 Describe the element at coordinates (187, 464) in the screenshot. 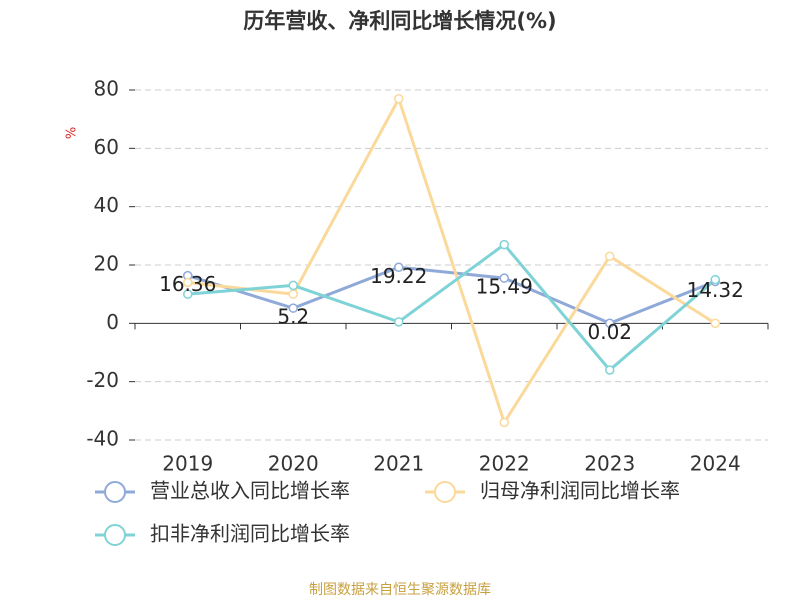

I see `x-tick-label: 2019` at that location.